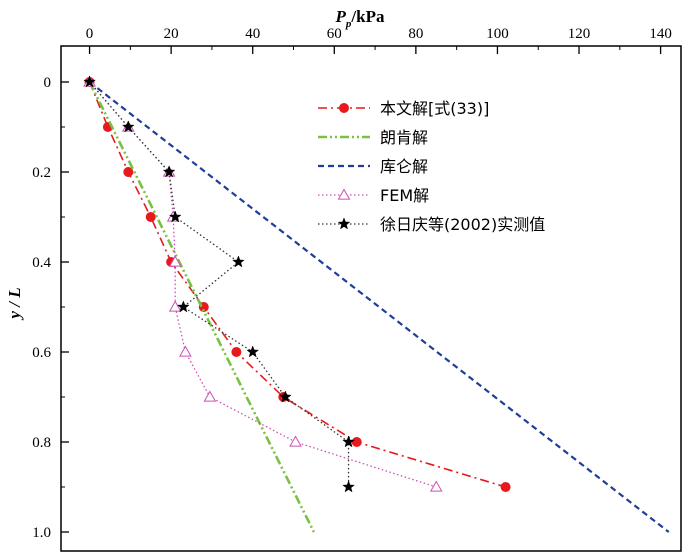 Image resolution: width=700 pixels, height=560 pixels. What do you see at coordinates (415, 34) in the screenshot?
I see `x-tick-label: 80` at bounding box center [415, 34].